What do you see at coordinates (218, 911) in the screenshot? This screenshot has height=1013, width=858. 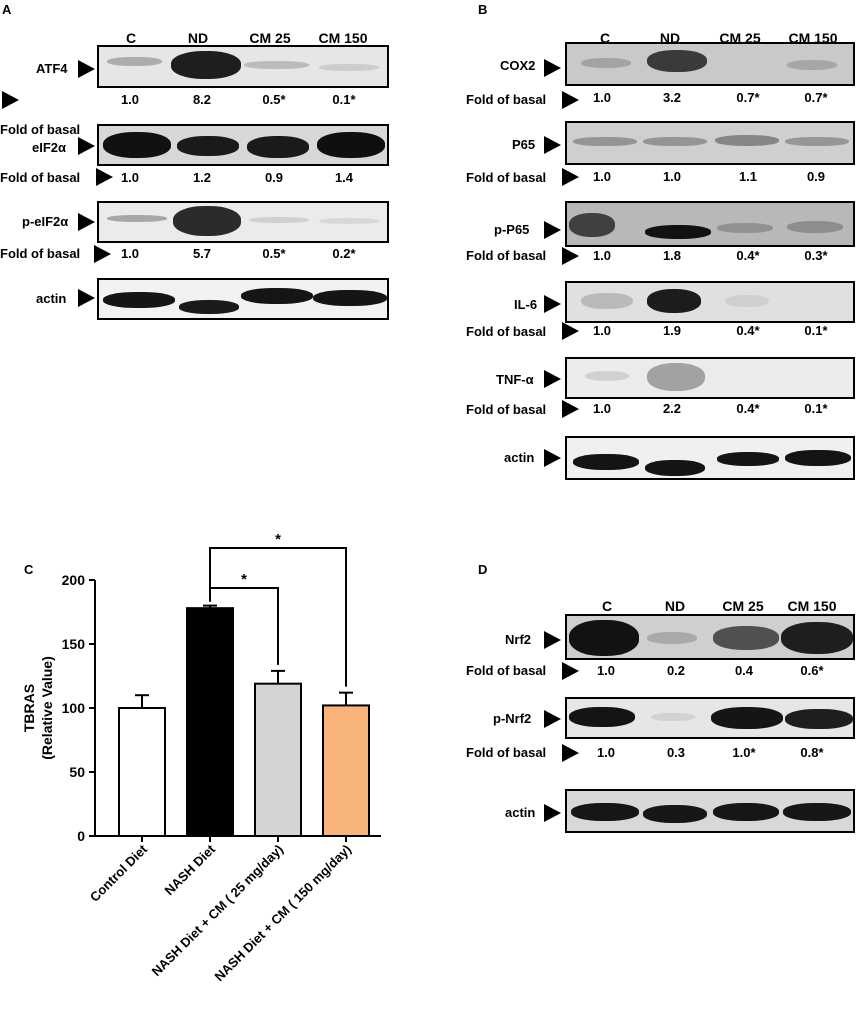 I see `x-tick-label: NASH Diet + CM ( 25 mg/day)` at bounding box center [218, 911].